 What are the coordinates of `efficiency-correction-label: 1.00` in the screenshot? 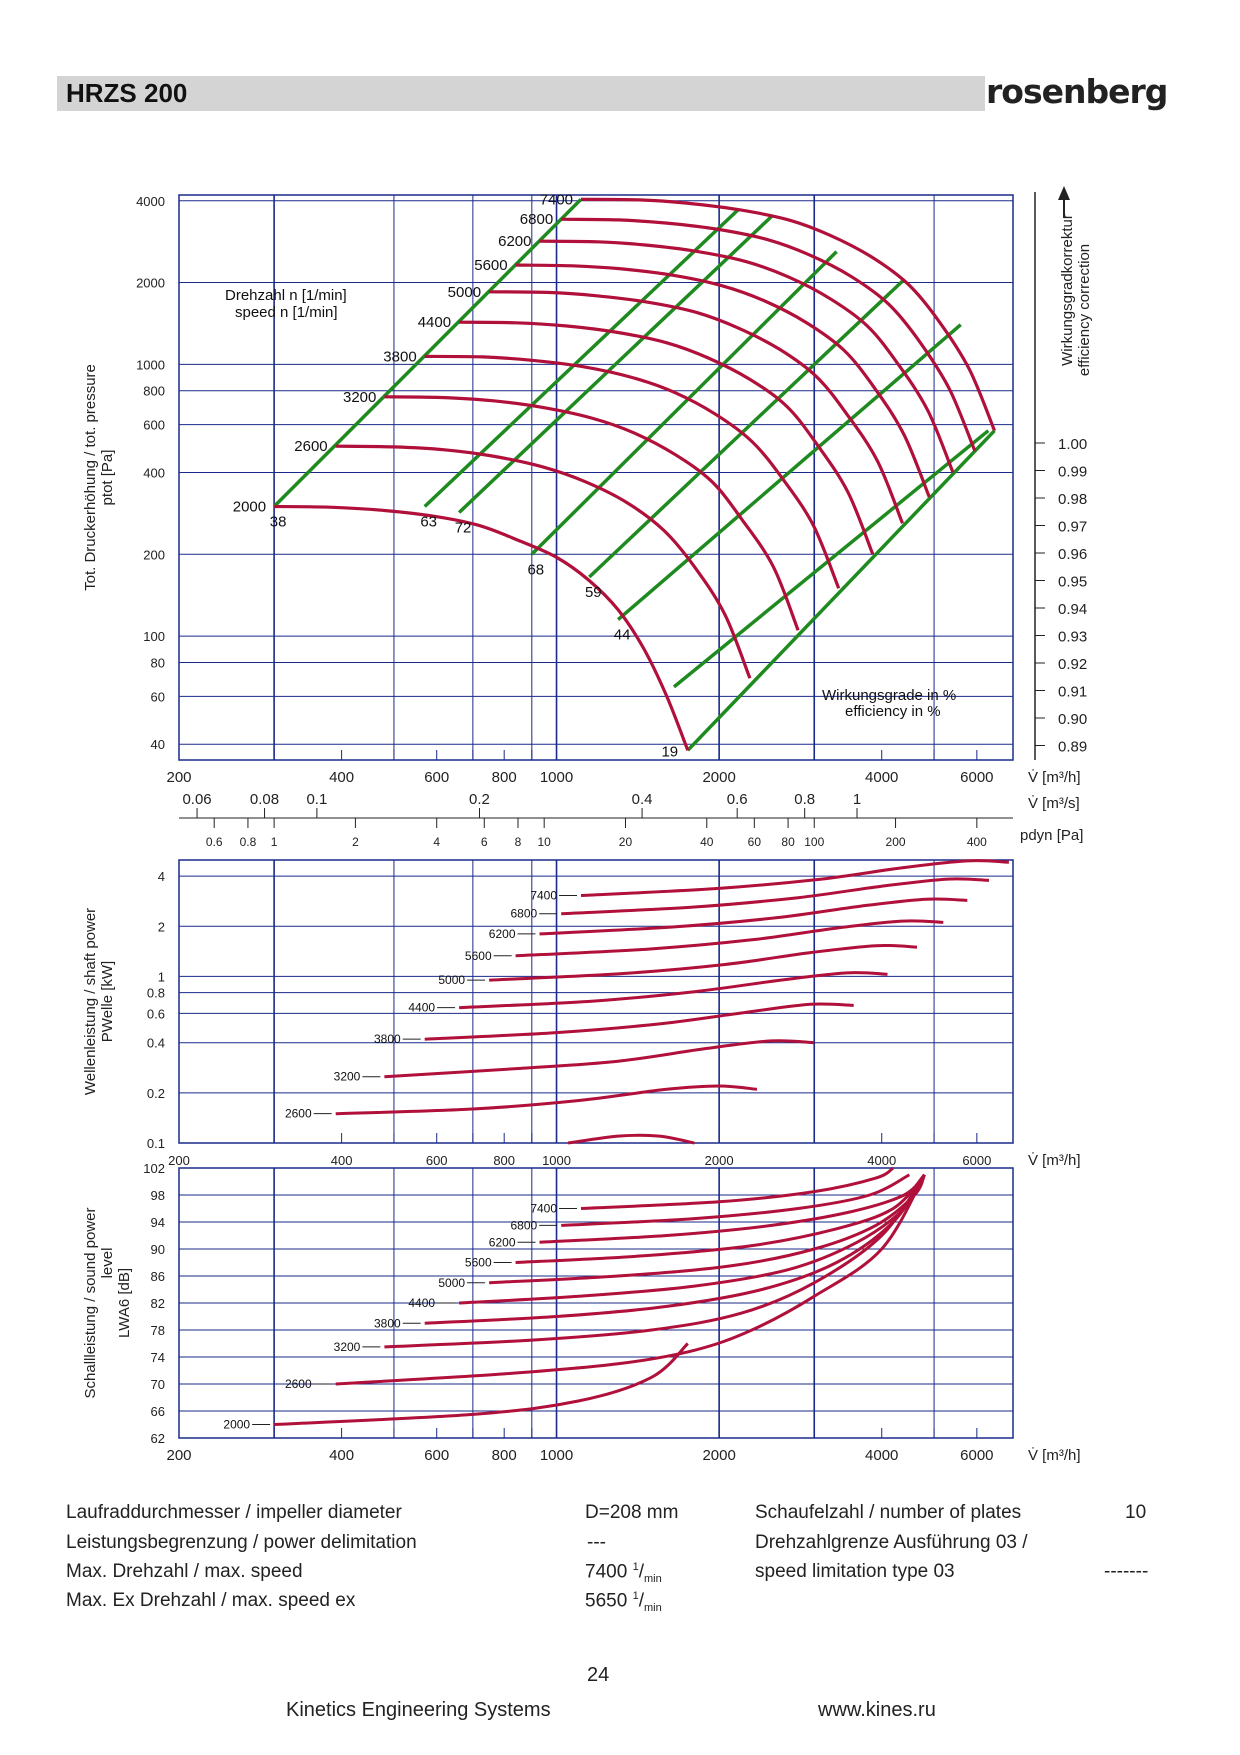 It's located at (1072, 444).